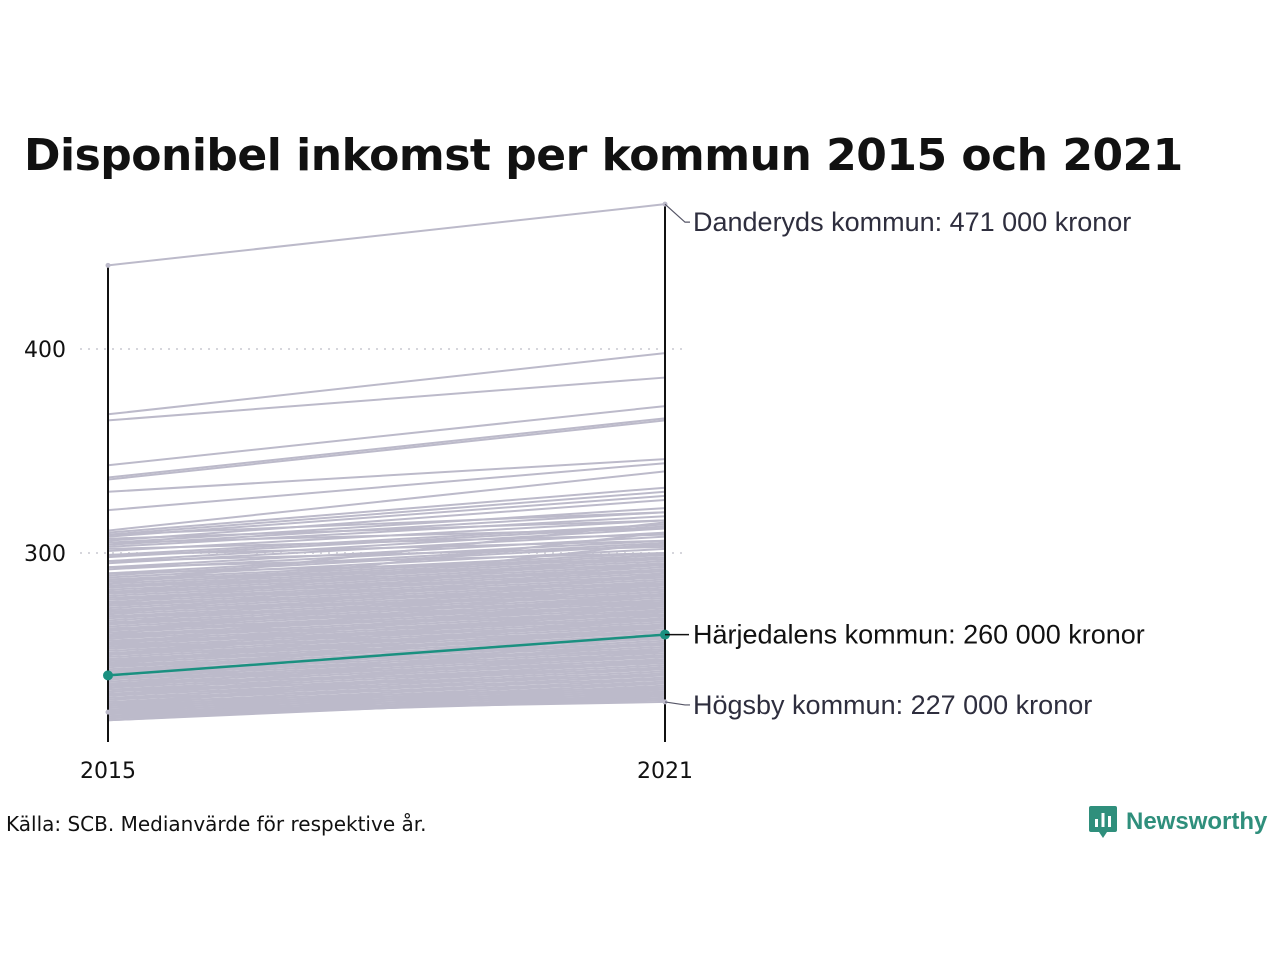 This screenshot has height=960, width=1280. I want to click on y-tick-label: 300, so click(45, 554).